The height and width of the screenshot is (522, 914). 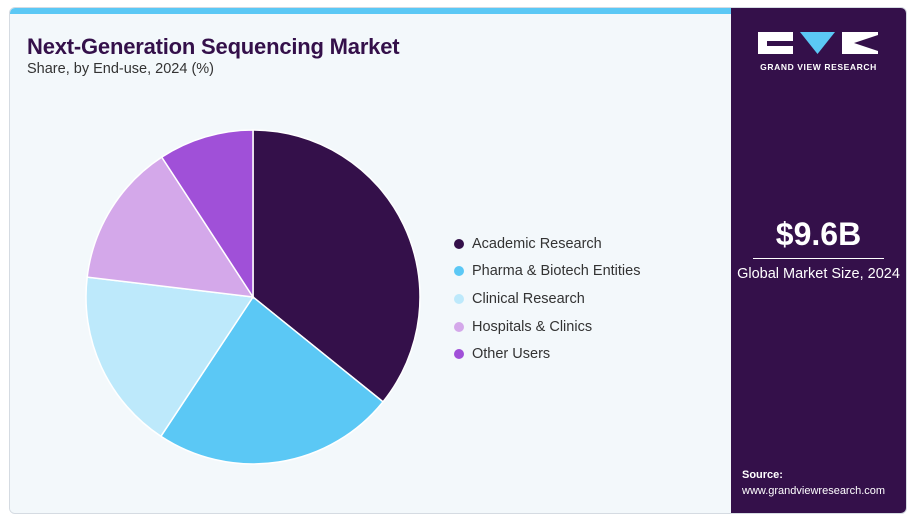 What do you see at coordinates (120, 69) in the screenshot?
I see `chart-subtitle: Share, by End-use, 2024 (%)` at bounding box center [120, 69].